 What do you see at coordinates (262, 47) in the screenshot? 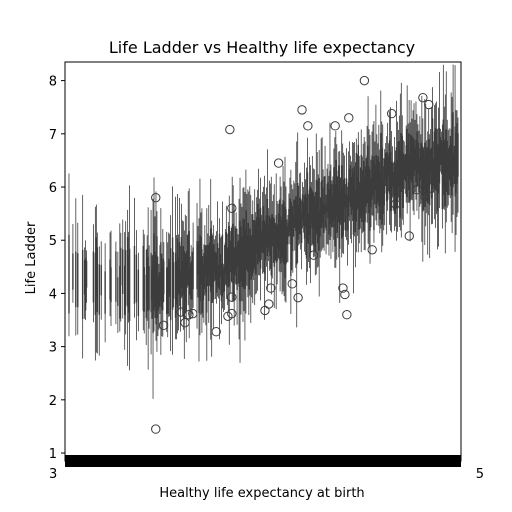
I see `chart-title: Life Ladder vs Healthy life expectancy` at bounding box center [262, 47].